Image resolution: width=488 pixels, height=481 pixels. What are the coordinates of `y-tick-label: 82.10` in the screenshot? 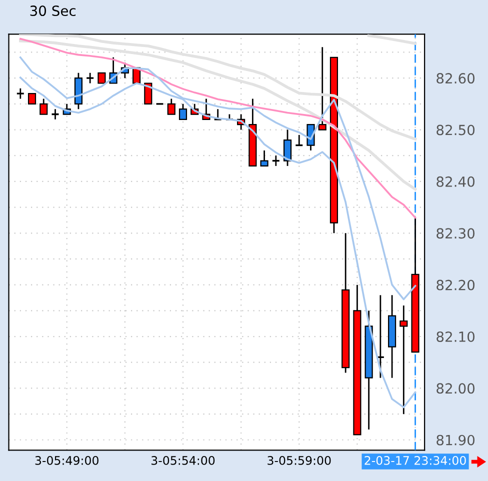 It's located at (455, 336).